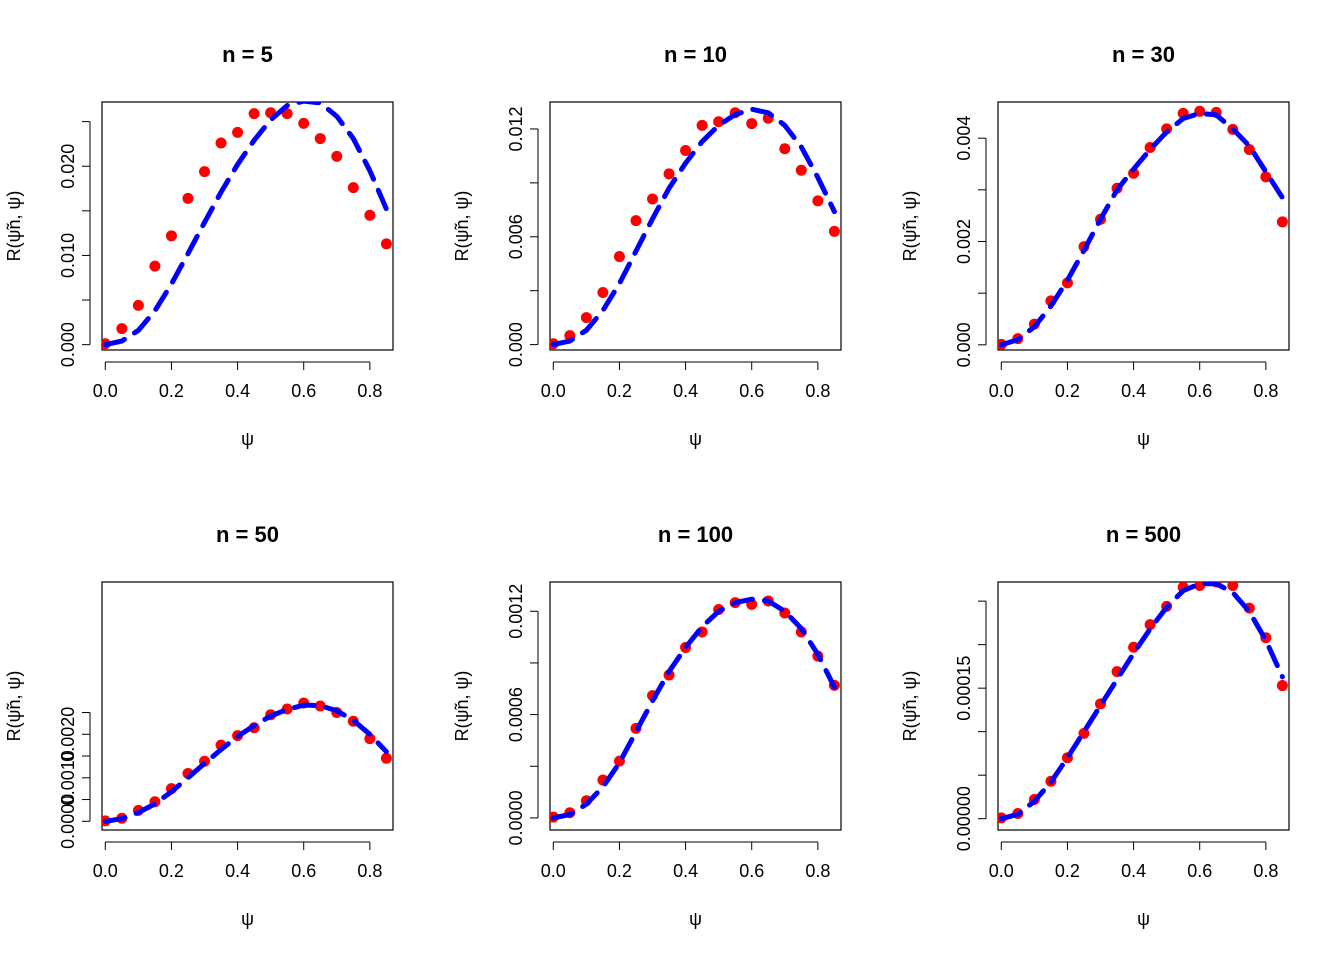  What do you see at coordinates (68, 255) in the screenshot?
I see `y-tick-label: 0.010` at bounding box center [68, 255].